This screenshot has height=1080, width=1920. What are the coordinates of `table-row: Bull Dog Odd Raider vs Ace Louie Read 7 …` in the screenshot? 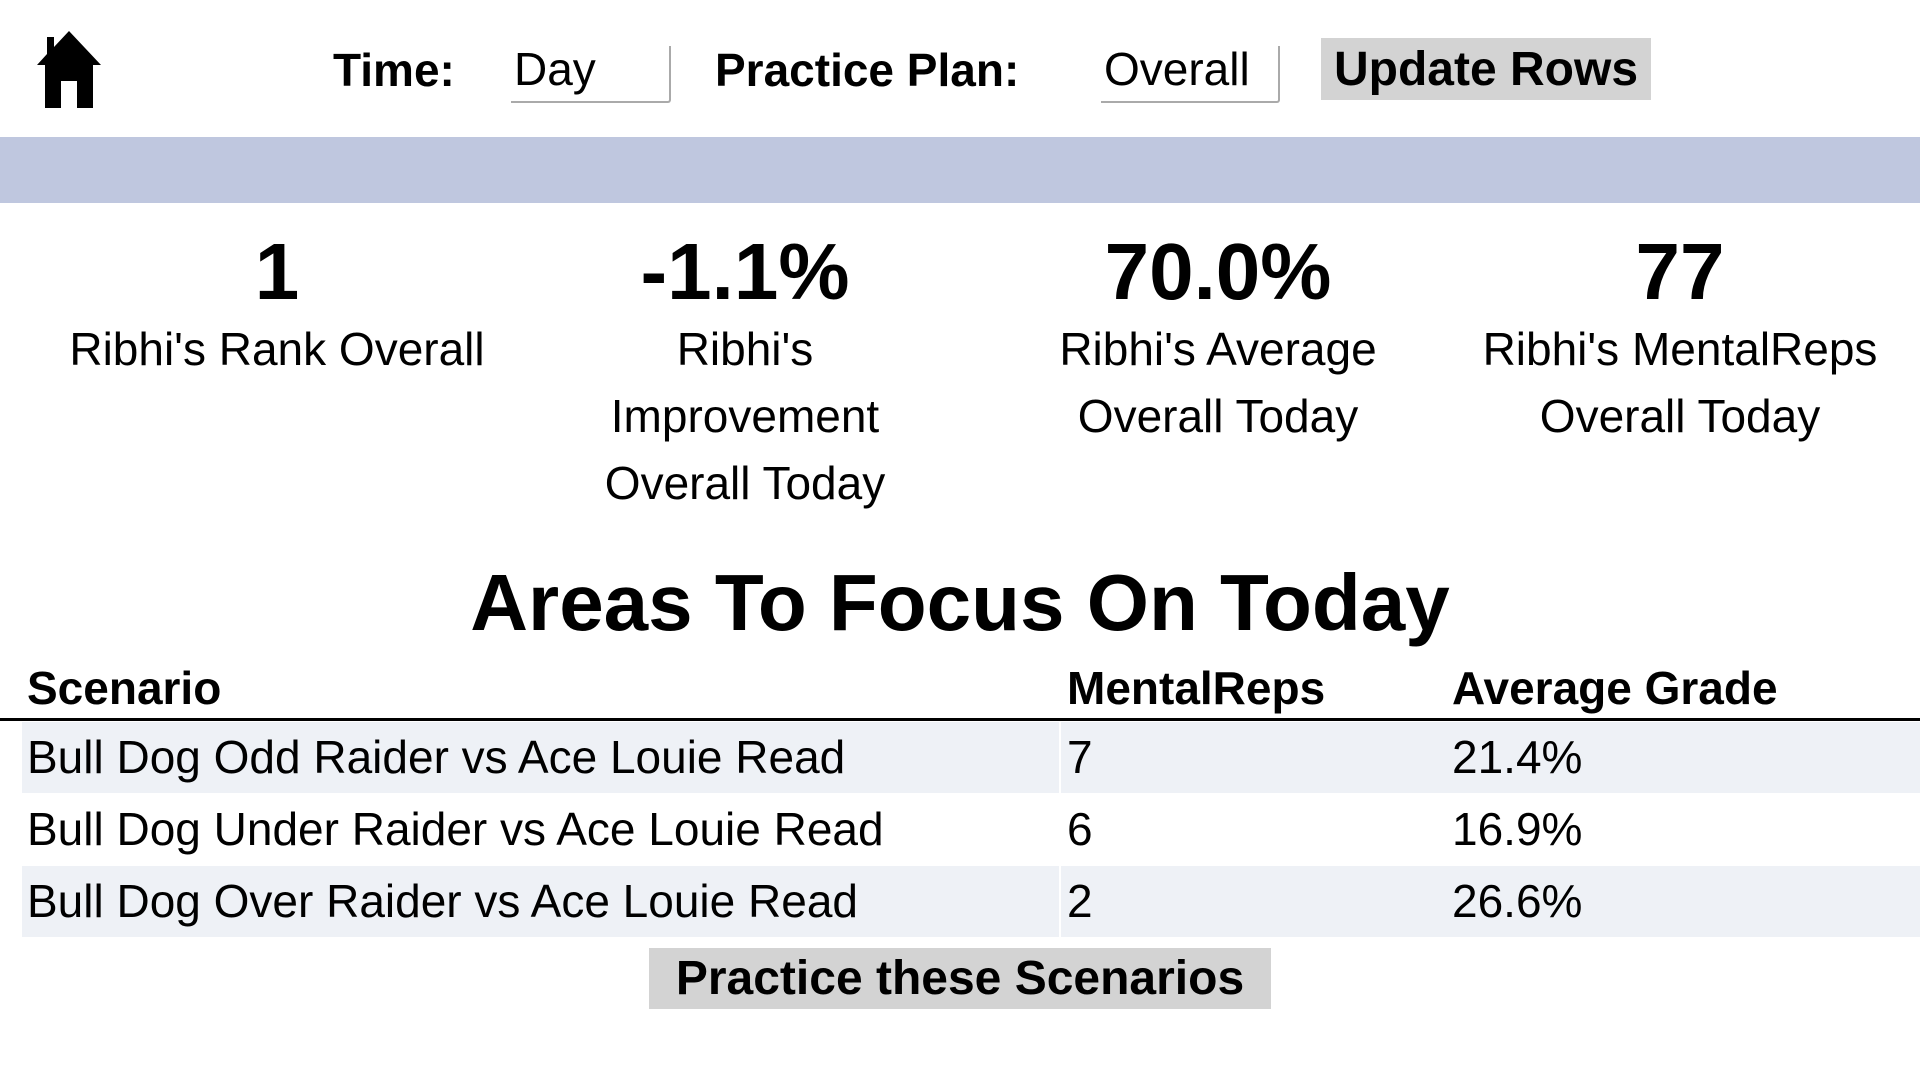 It's located at (971, 757).